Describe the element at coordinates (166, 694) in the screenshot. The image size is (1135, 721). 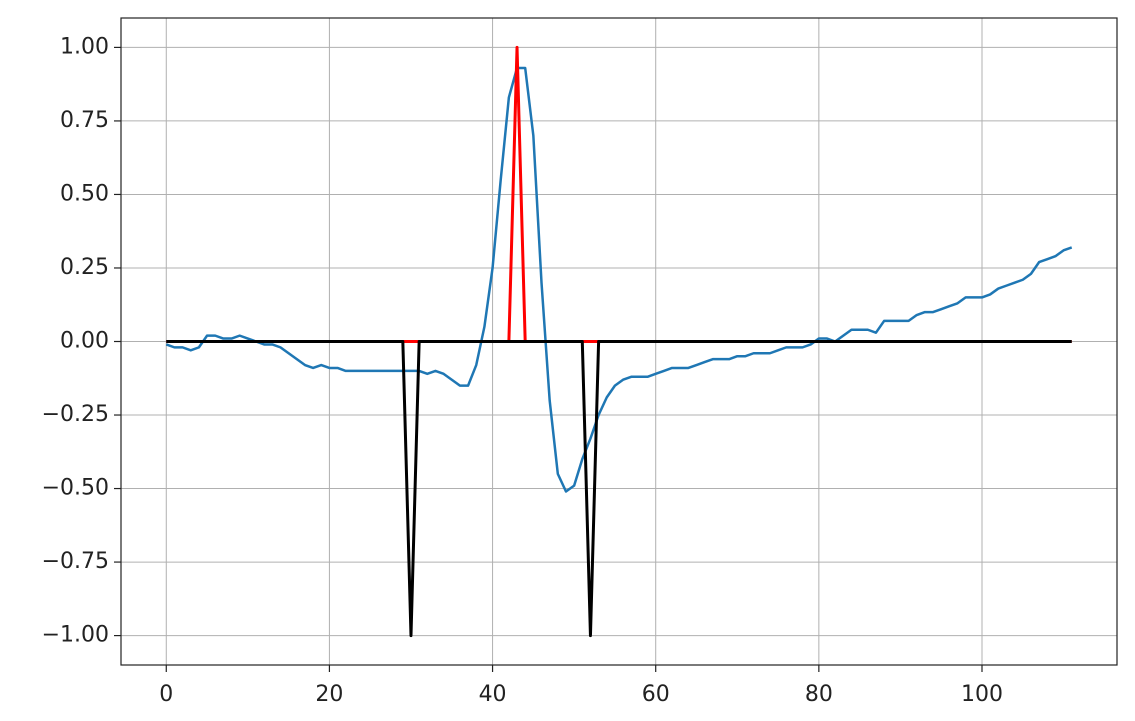
I see `x-tick-label: 0` at that location.